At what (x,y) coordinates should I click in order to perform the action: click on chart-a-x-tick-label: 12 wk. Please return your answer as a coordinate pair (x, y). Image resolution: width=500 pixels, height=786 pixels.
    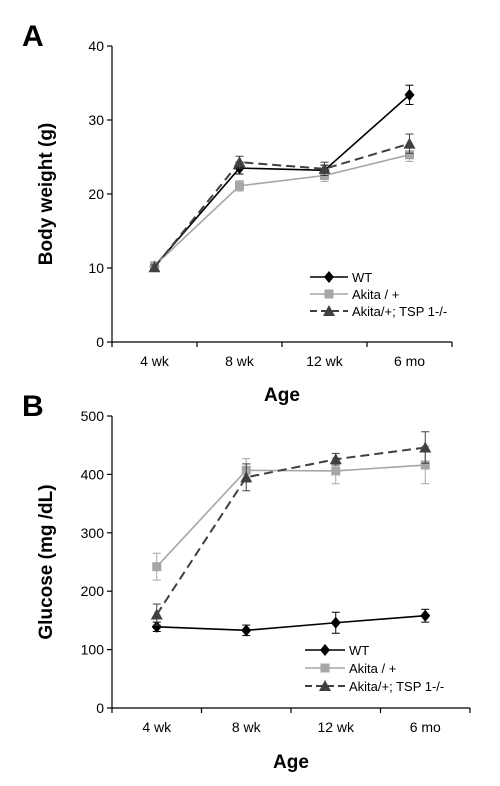
    Looking at the image, I should click on (325, 361).